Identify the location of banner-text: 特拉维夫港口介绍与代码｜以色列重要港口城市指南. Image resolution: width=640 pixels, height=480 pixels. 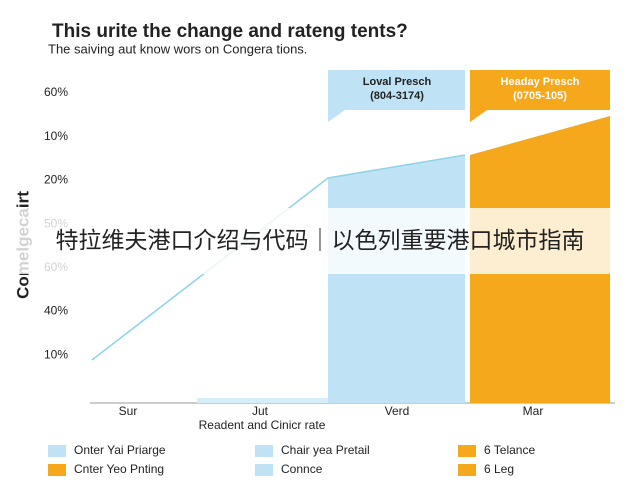
(320, 240).